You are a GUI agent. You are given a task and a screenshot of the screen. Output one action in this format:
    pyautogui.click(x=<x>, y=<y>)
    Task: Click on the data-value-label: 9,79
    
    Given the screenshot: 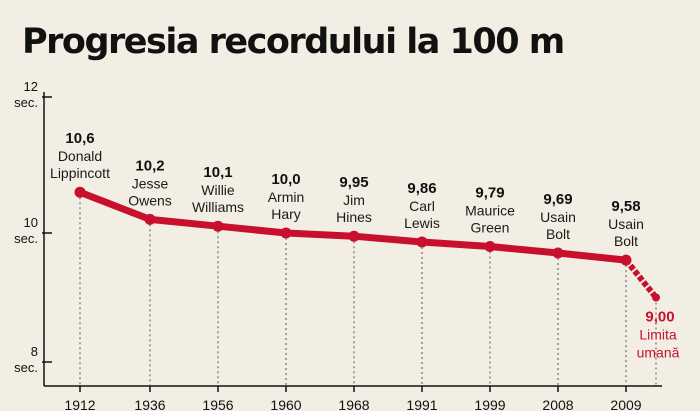 What is the action you would take?
    pyautogui.click(x=489, y=193)
    